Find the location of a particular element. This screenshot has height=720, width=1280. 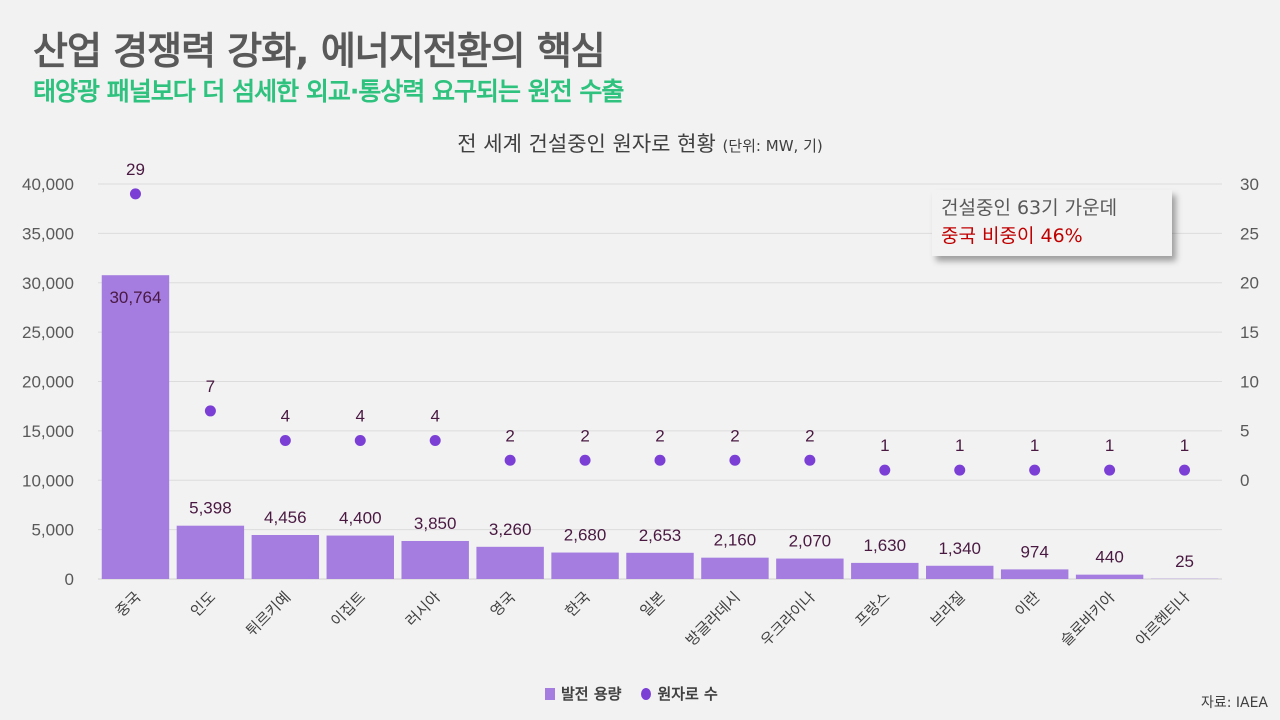

page-subtitle: 태양광 패널보다 더 섬세한 외교·통상력 요구되는 원전 수출 is located at coordinates (328, 91).